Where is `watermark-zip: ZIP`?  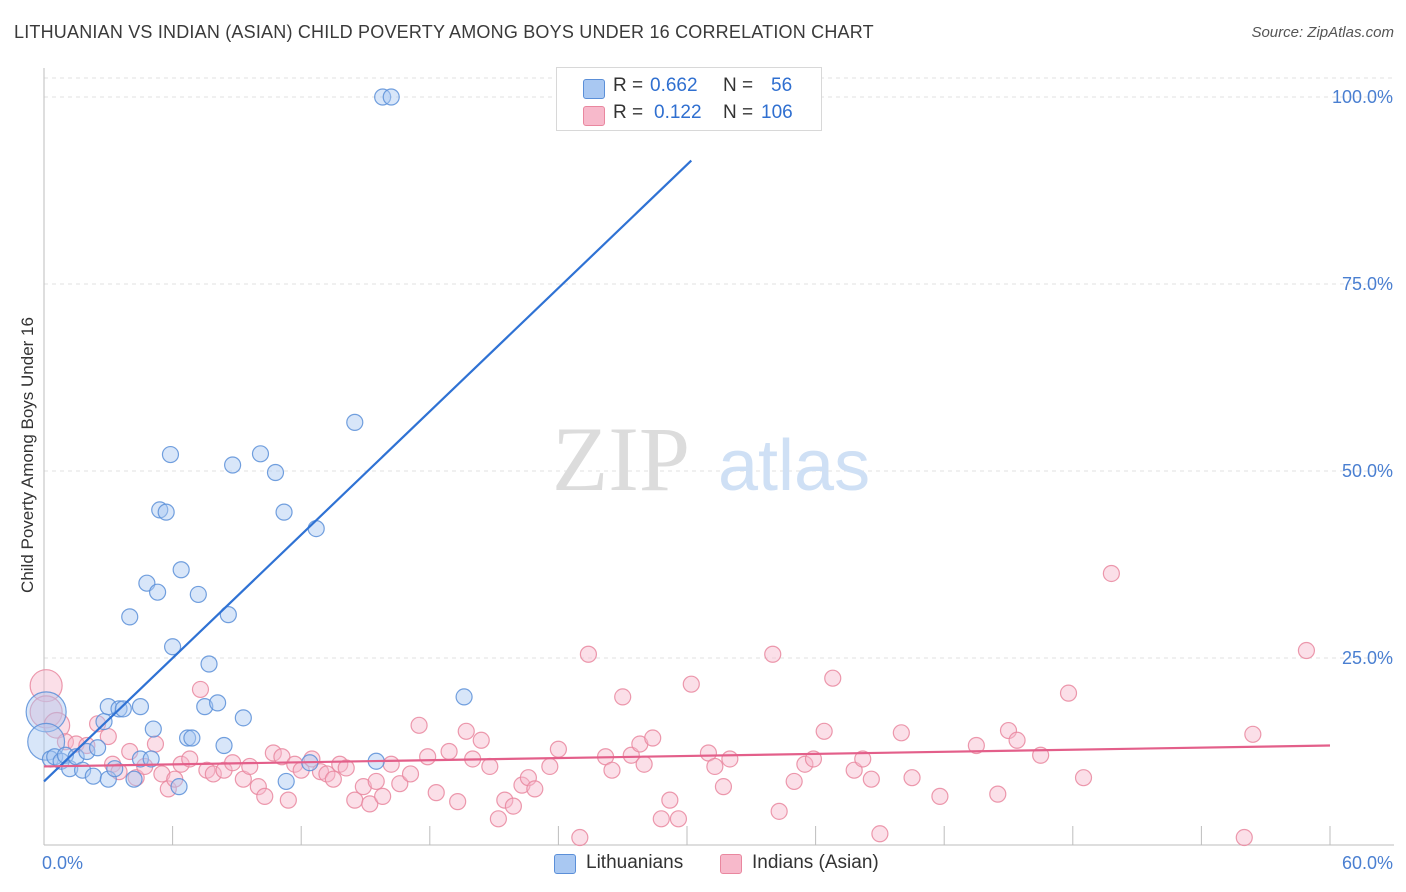
watermark-zip: ZIP is located at coordinates (621, 459).